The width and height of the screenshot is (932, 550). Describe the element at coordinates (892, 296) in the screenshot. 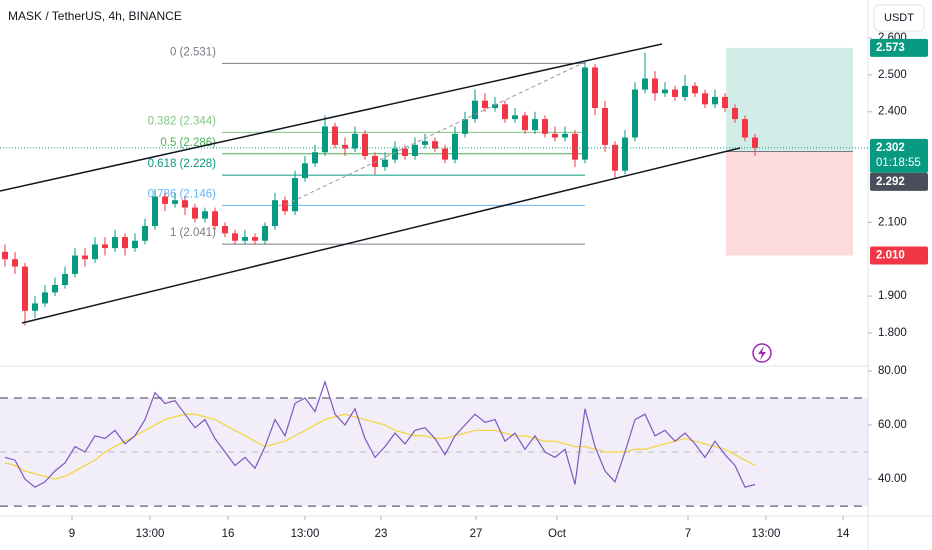

I see `y-tick-label: 1.900` at that location.